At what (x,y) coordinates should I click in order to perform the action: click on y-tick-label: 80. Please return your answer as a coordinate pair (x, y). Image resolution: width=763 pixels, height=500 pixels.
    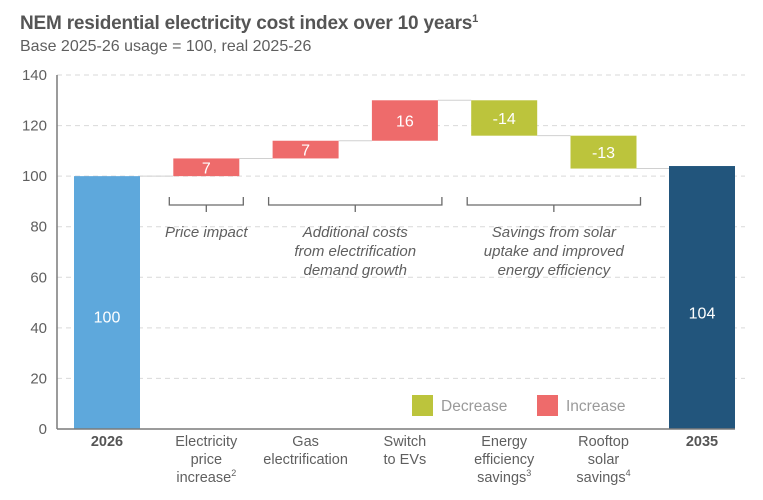
    Looking at the image, I should click on (38, 227).